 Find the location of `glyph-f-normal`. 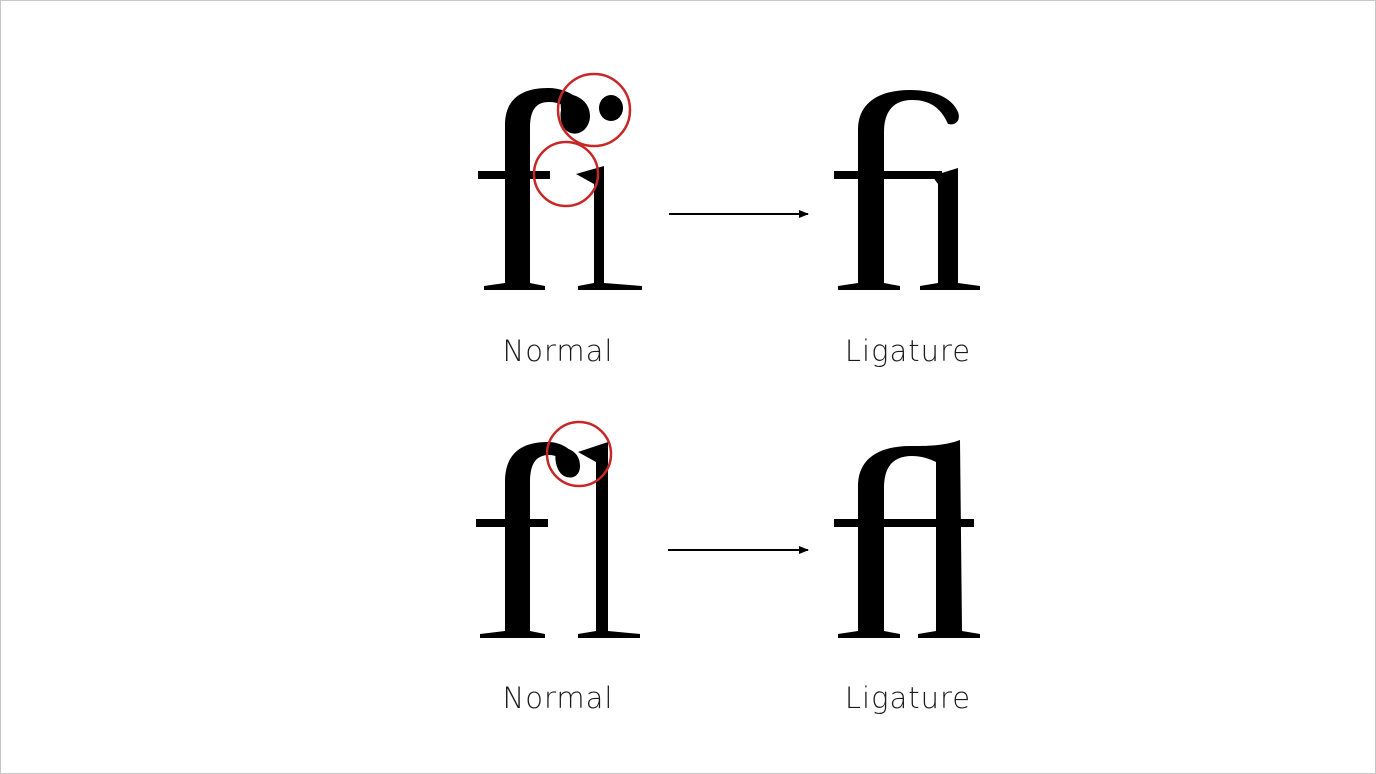

glyph-f-normal is located at coordinates (534, 189).